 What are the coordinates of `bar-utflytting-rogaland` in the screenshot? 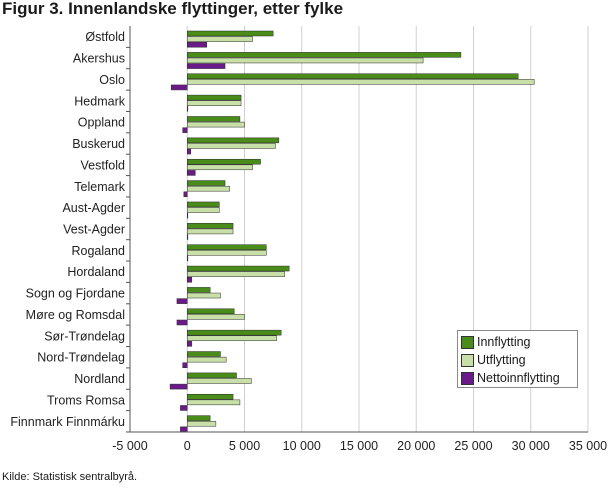 It's located at (227, 253).